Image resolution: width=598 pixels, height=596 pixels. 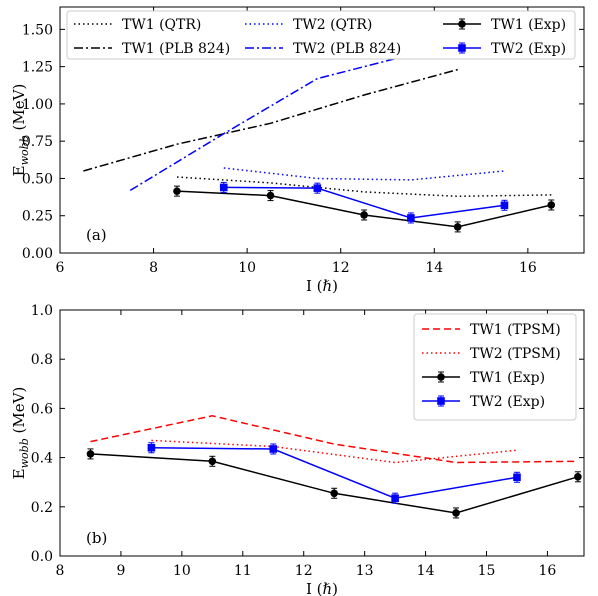 What do you see at coordinates (487, 571) in the screenshot?
I see `x-tick-label: 15` at bounding box center [487, 571].